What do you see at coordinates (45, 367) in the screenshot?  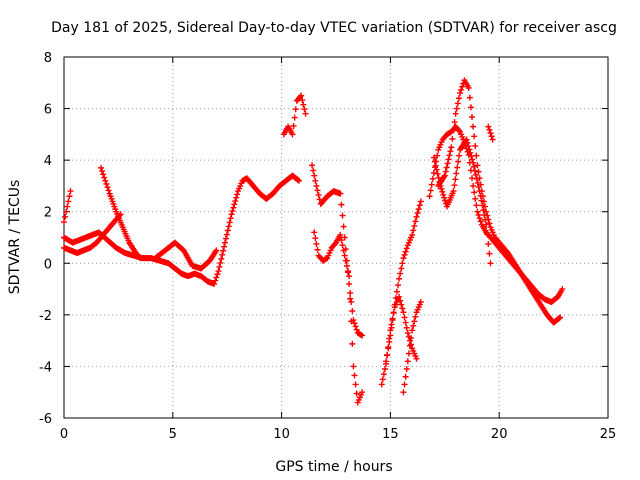 I see `y-tick-label: -4` at bounding box center [45, 367].